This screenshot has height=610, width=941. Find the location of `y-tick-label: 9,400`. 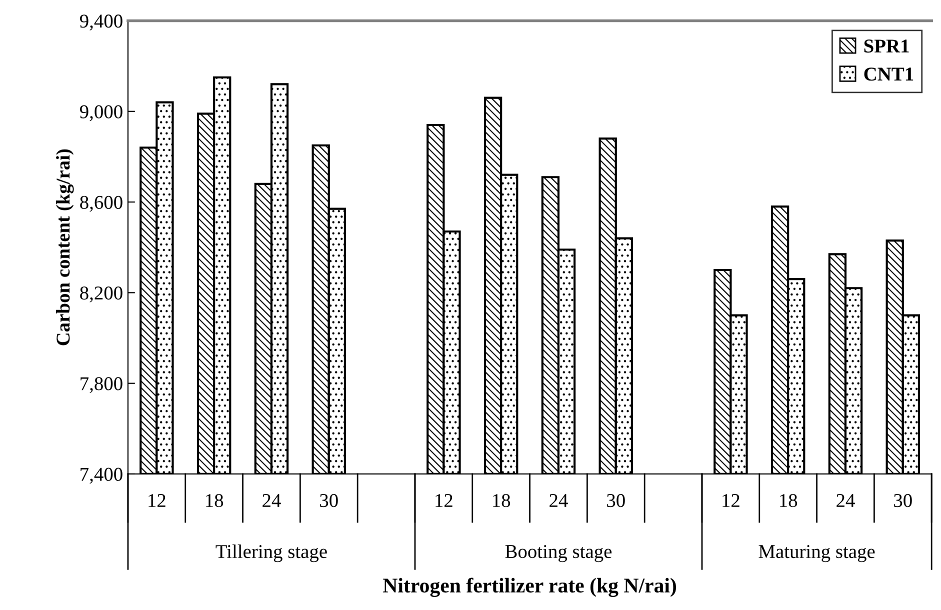

y-tick-label: 9,400 is located at coordinates (101, 22).